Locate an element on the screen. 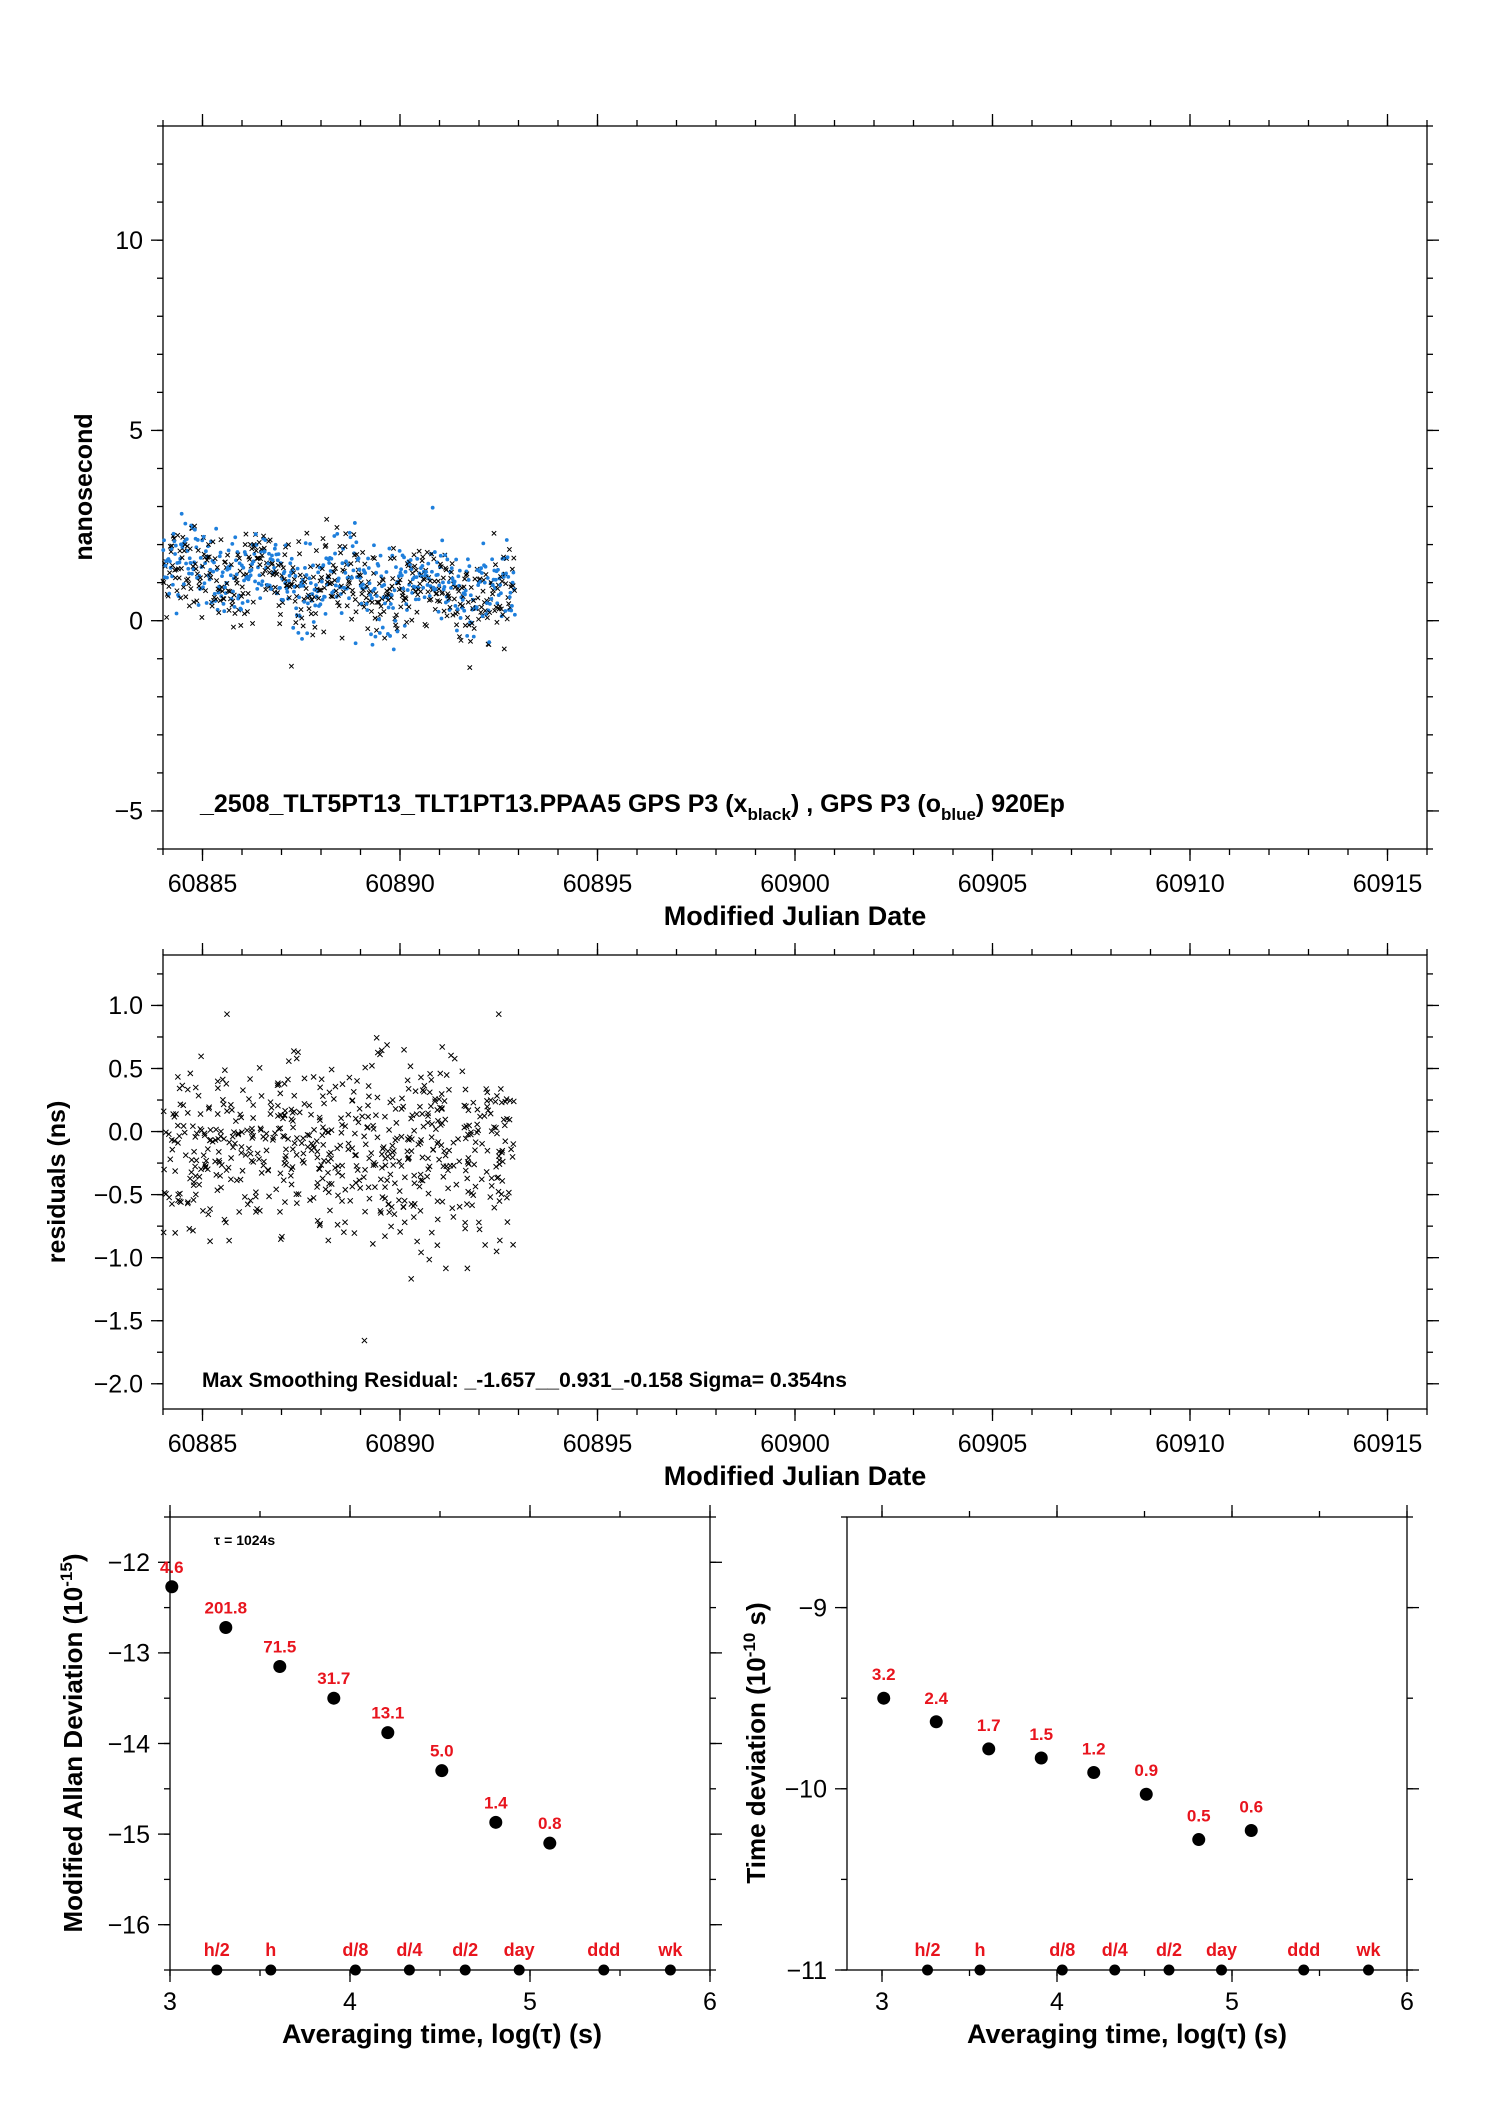 This screenshot has height=2105, width=1488. time-deviation-frame is located at coordinates (1127, 1743).